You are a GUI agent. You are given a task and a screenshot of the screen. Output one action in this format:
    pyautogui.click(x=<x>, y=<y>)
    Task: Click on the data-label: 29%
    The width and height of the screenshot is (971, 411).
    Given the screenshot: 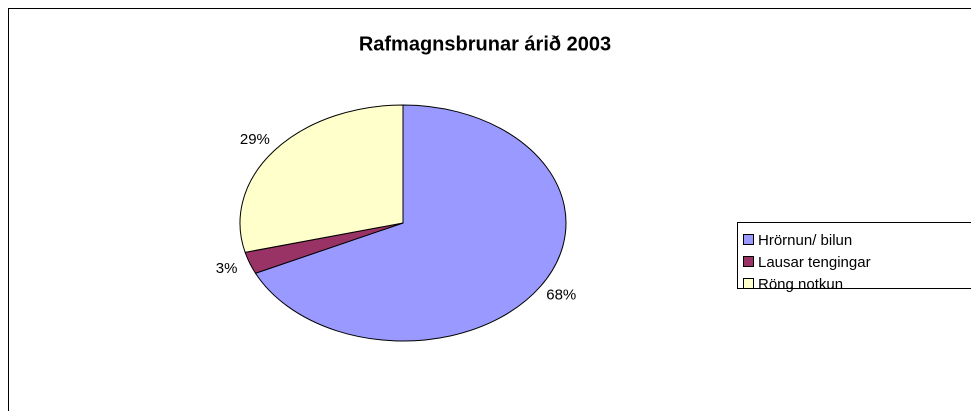 What is the action you would take?
    pyautogui.click(x=255, y=139)
    